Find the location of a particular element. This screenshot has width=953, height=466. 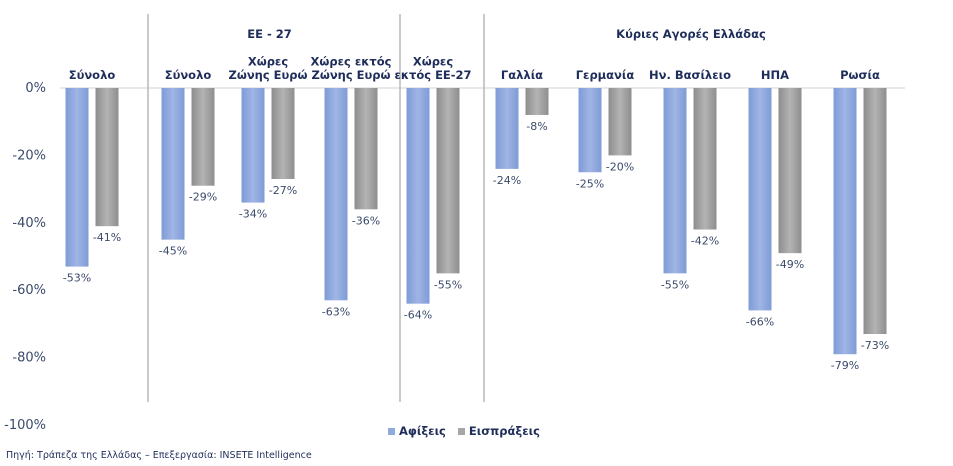

legend-swatch-receipts is located at coordinates (461, 431).